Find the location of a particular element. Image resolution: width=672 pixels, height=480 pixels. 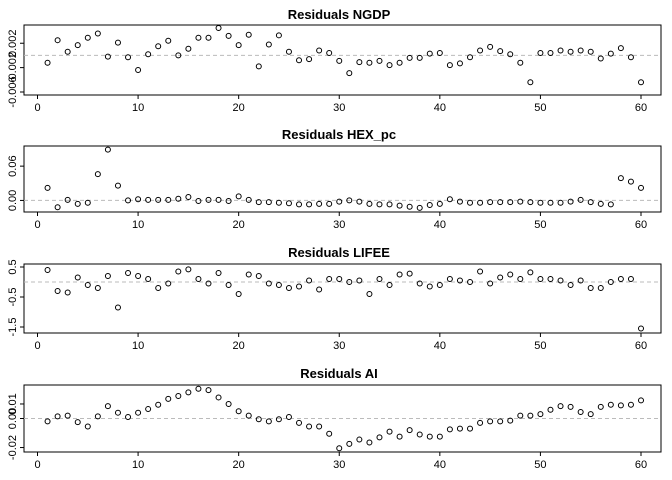

x-tick-label: 60 is located at coordinates (641, 346).